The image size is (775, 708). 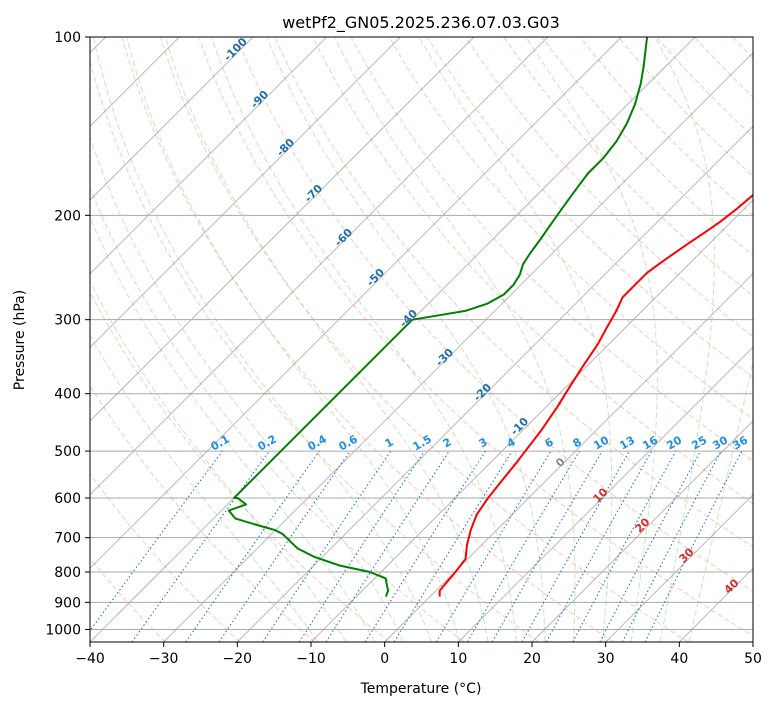 What do you see at coordinates (458, 659) in the screenshot?
I see `x-tick-label: 10` at bounding box center [458, 659].